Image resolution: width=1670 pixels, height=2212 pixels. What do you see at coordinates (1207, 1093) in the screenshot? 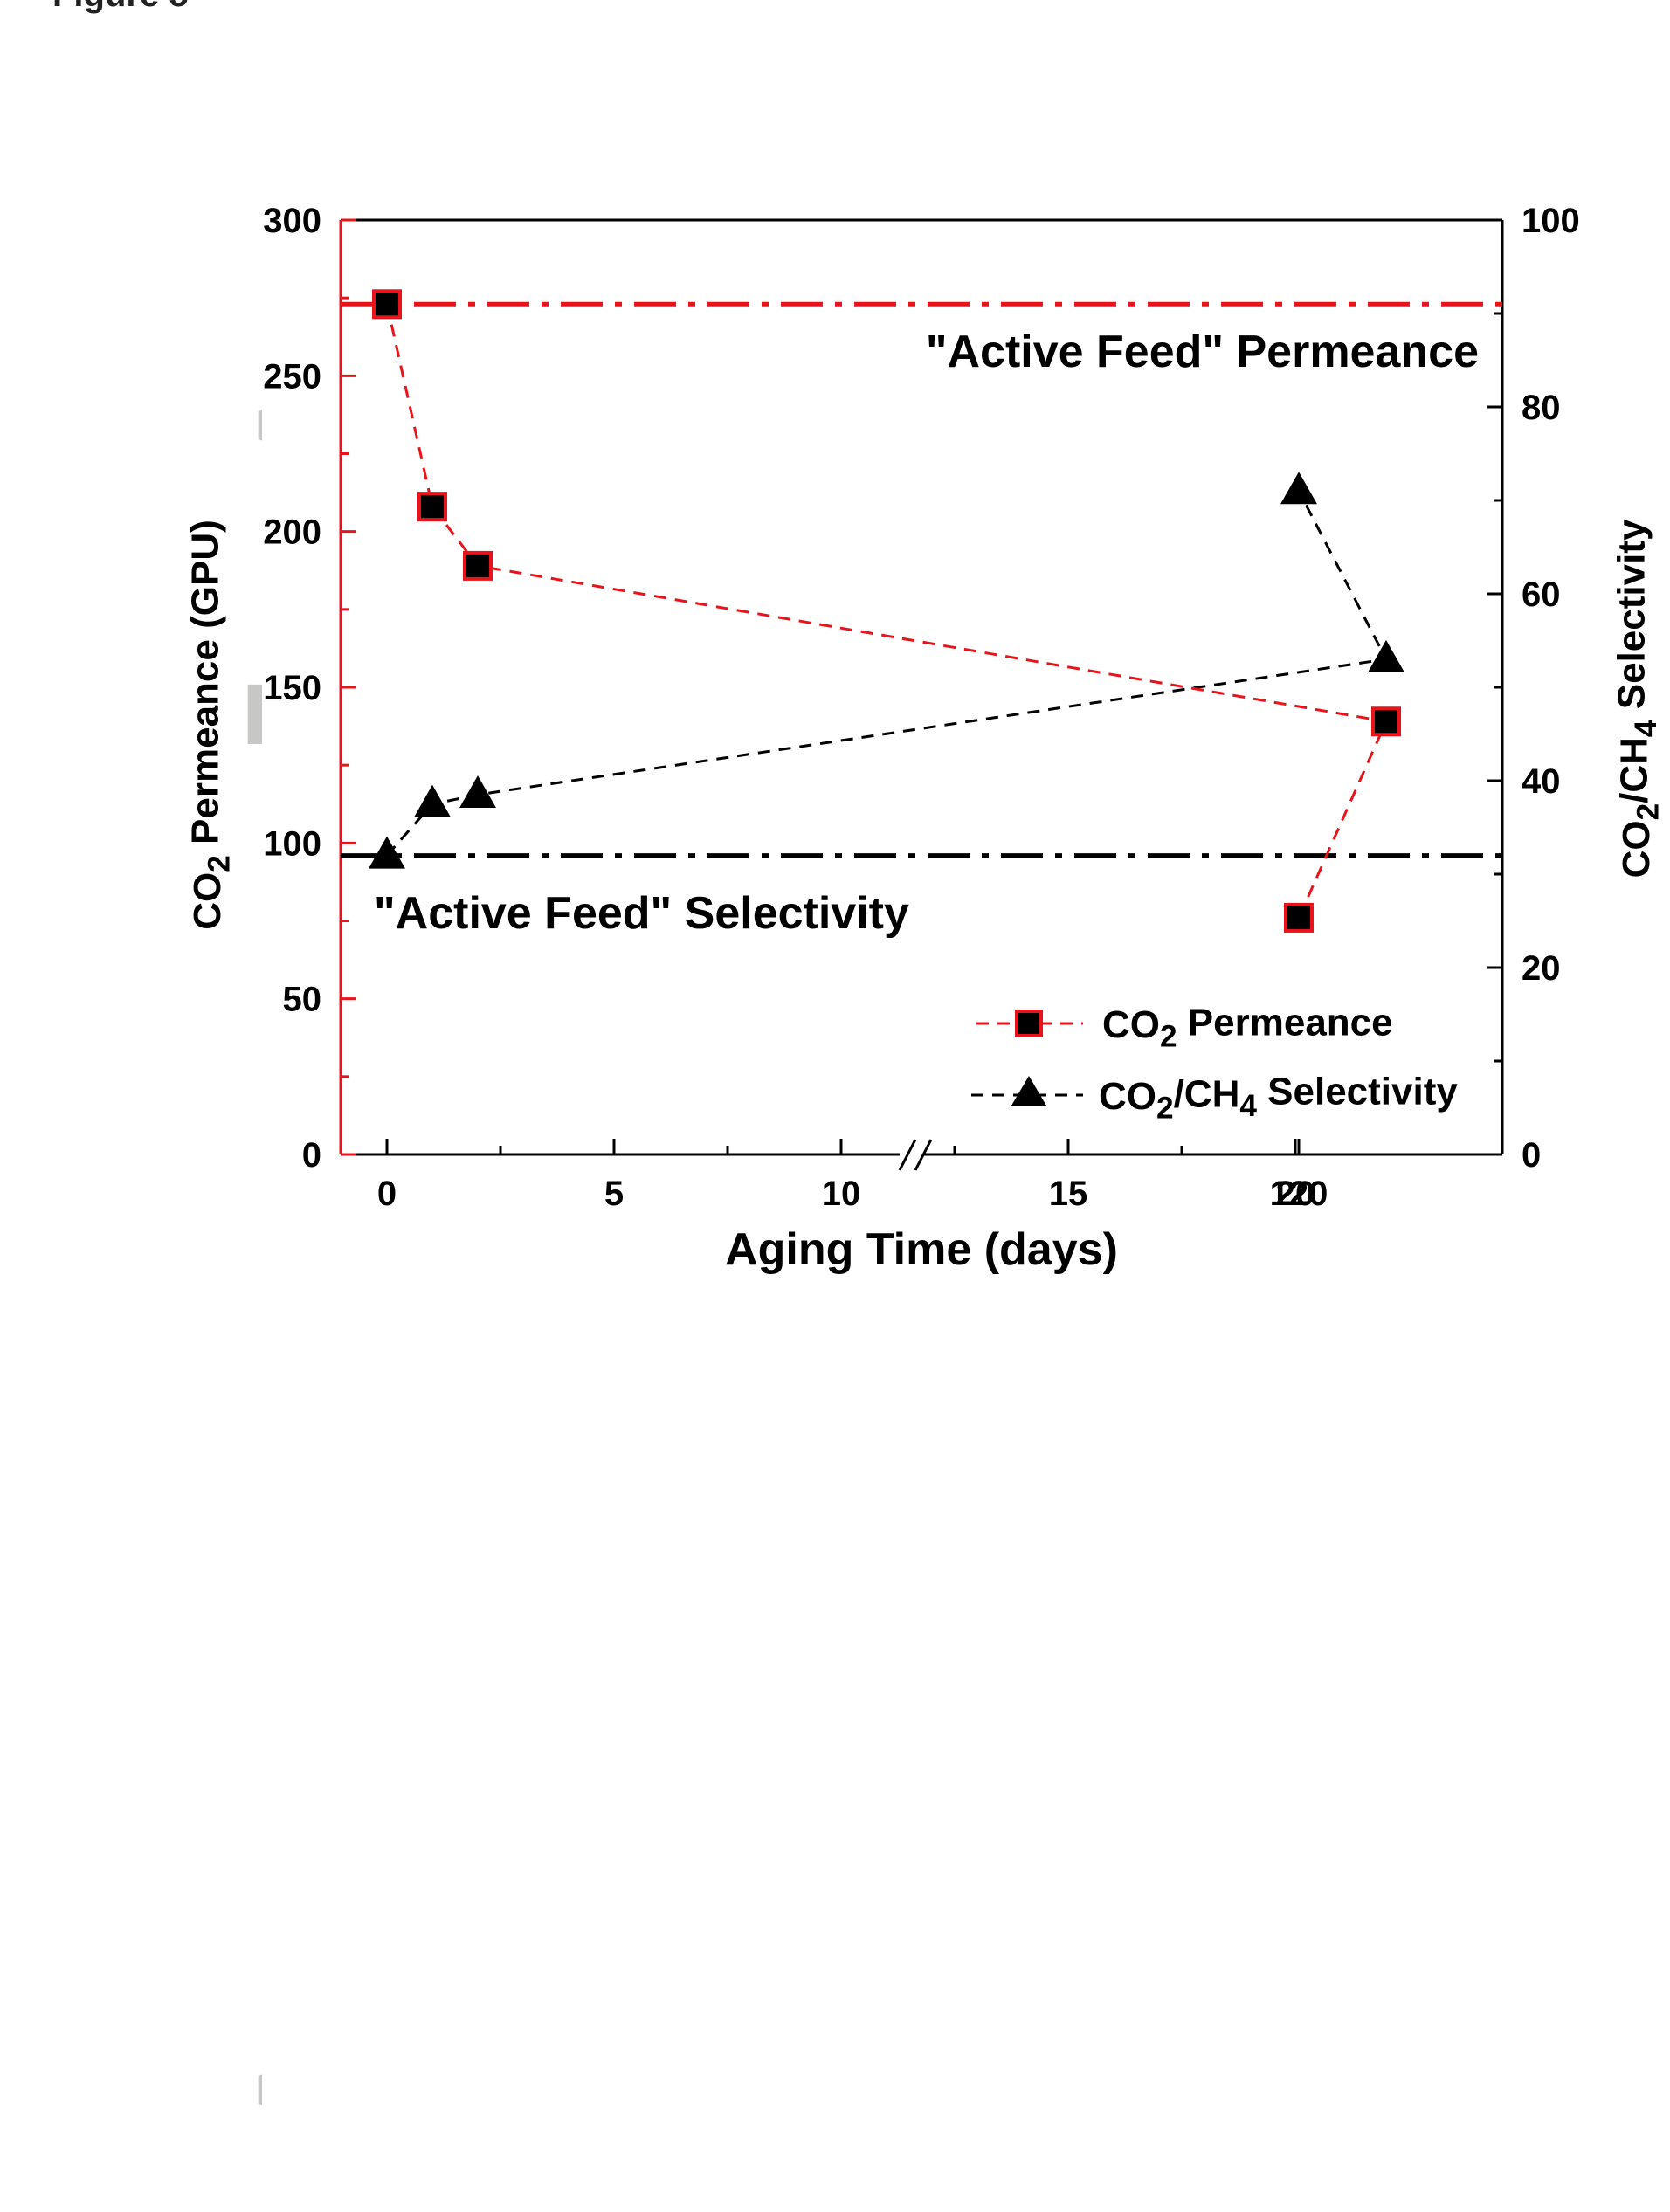
I see `legend-label-selectivity-part: /CH` at bounding box center [1207, 1093].